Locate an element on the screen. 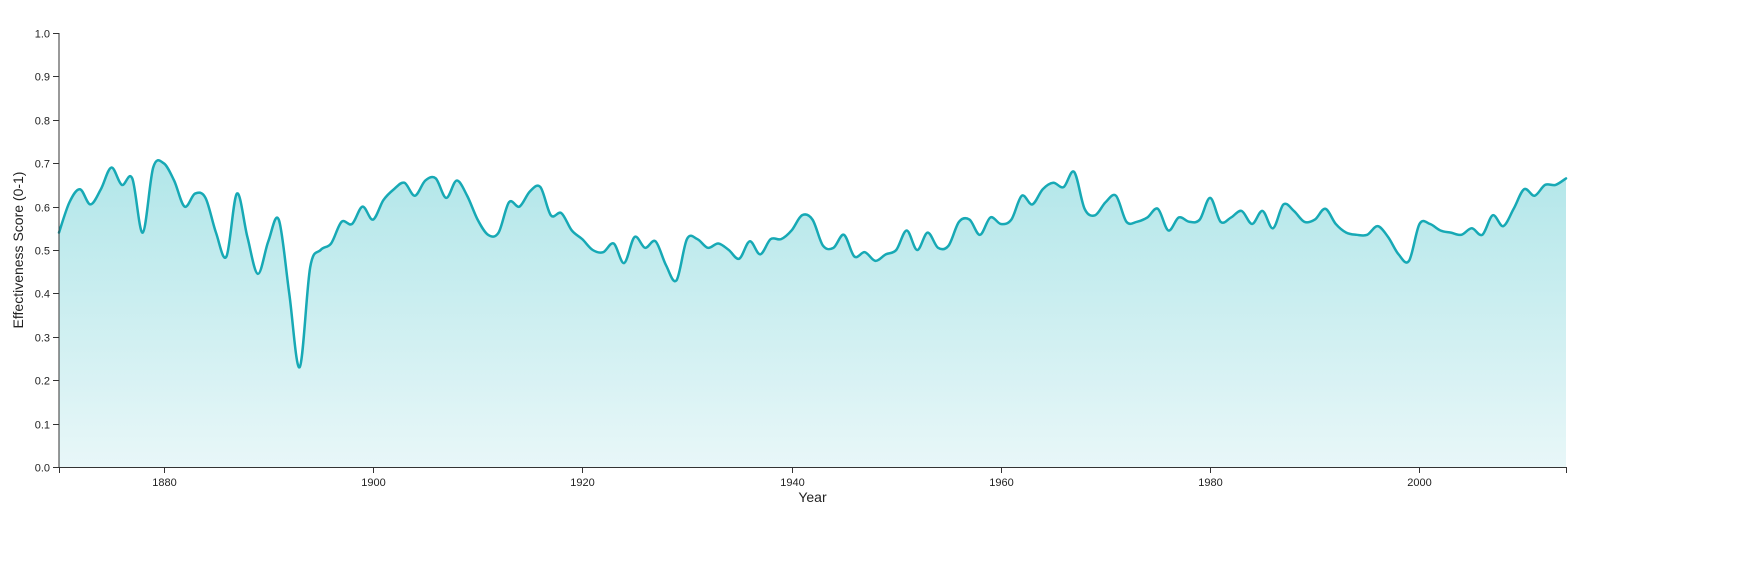  y-axis-title: Effectiveness Score (0-1) is located at coordinates (18, 250).